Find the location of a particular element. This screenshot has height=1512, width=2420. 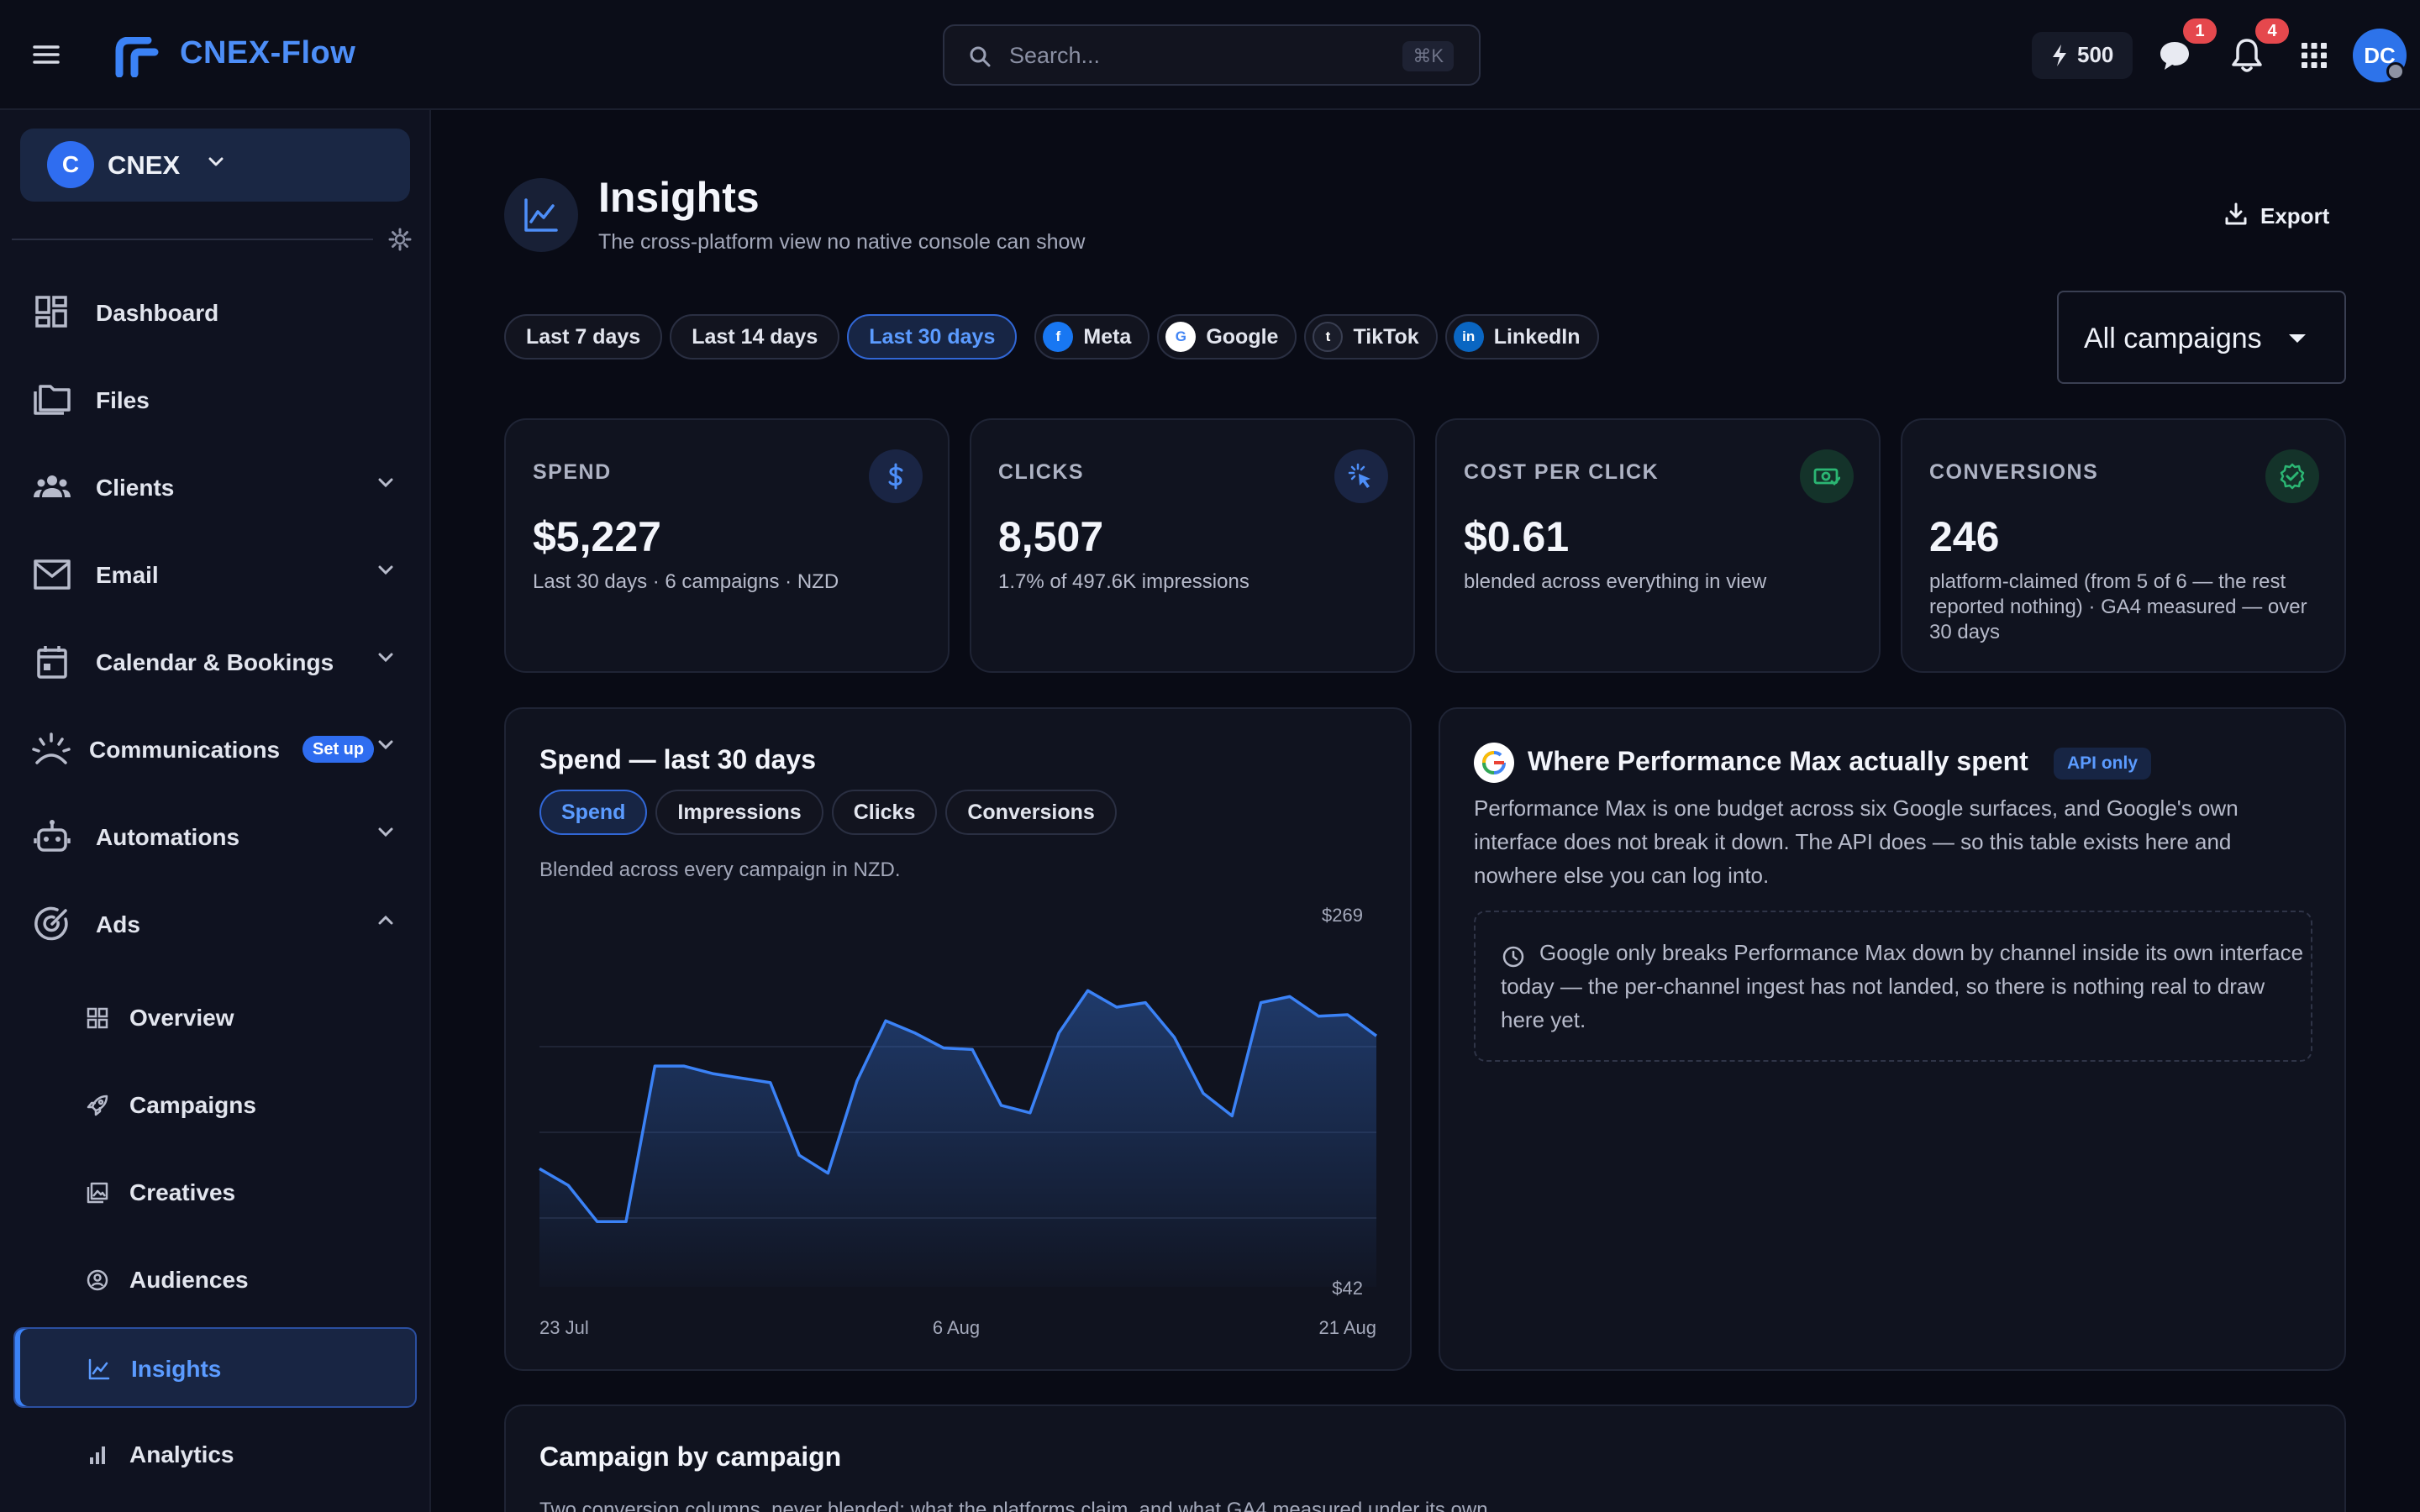

tab-label: Impressions is located at coordinates (739, 812).